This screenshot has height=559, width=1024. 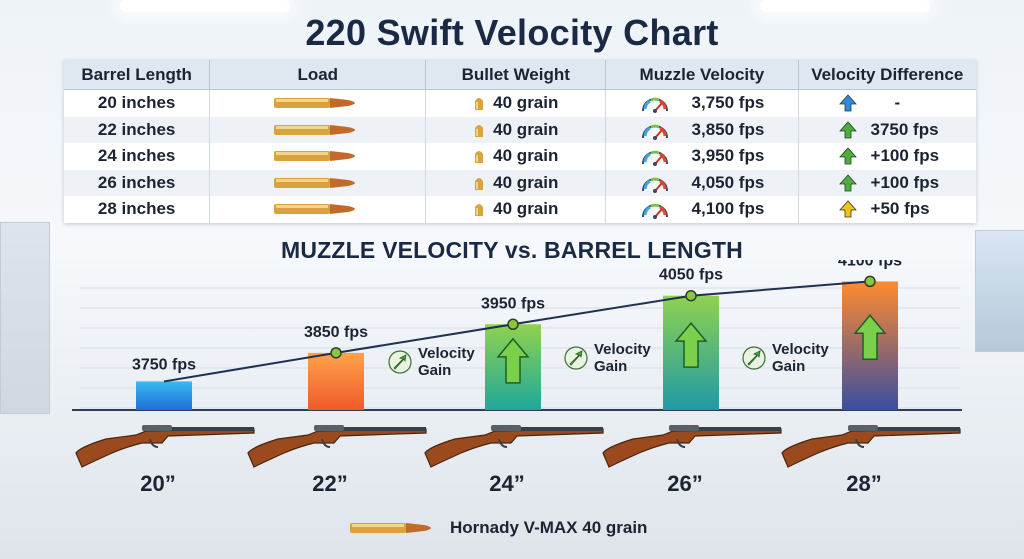 I want to click on muzzle-velocity: 3,950 fps, so click(x=728, y=156).